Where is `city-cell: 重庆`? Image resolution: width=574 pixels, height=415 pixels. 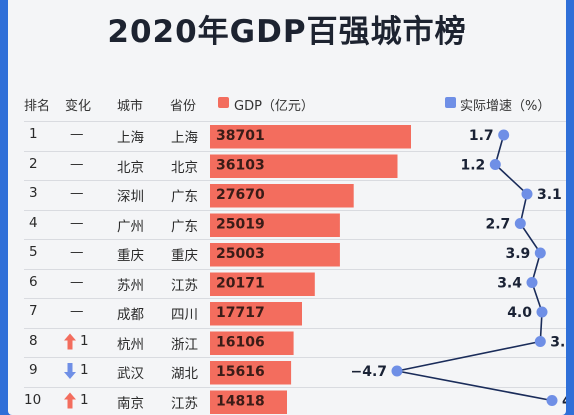 city-cell: 重庆 is located at coordinates (130, 256).